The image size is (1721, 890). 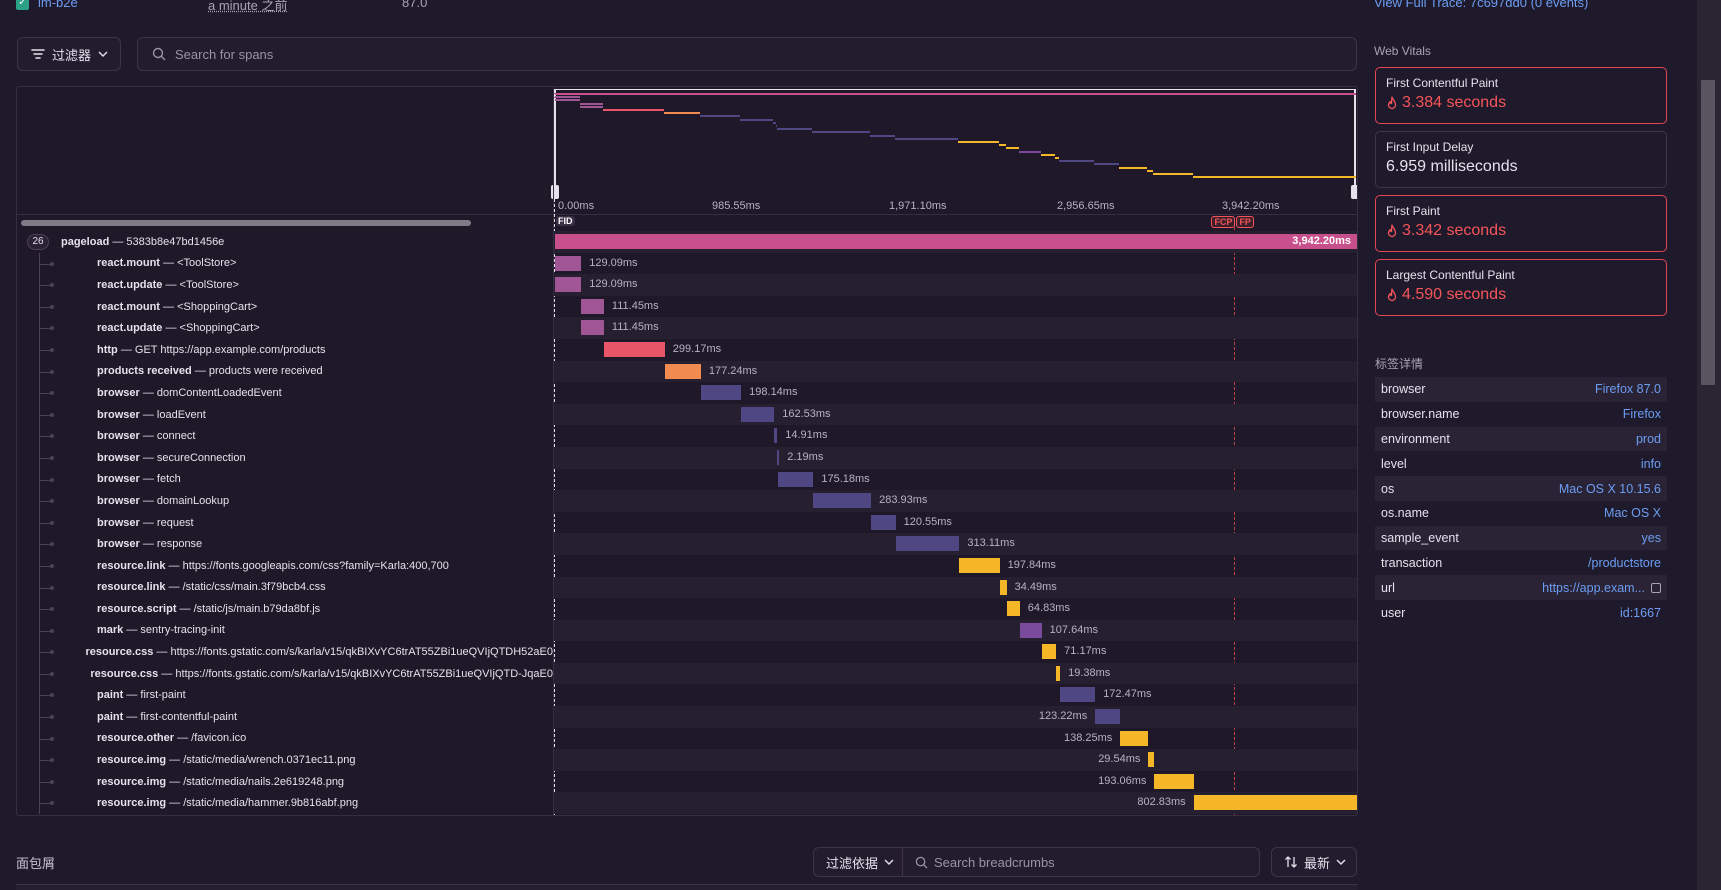 What do you see at coordinates (285, 738) in the screenshot?
I see `span-label: resource.other — /favicon.ico` at bounding box center [285, 738].